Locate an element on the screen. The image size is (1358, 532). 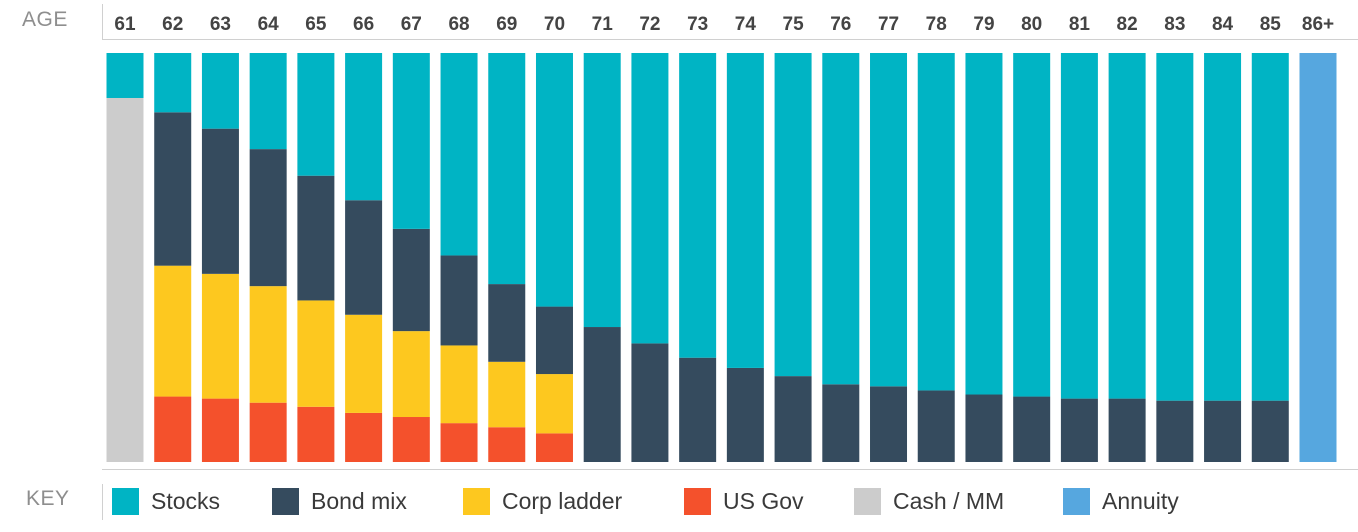
age-tick-label: 67 is located at coordinates (411, 24).